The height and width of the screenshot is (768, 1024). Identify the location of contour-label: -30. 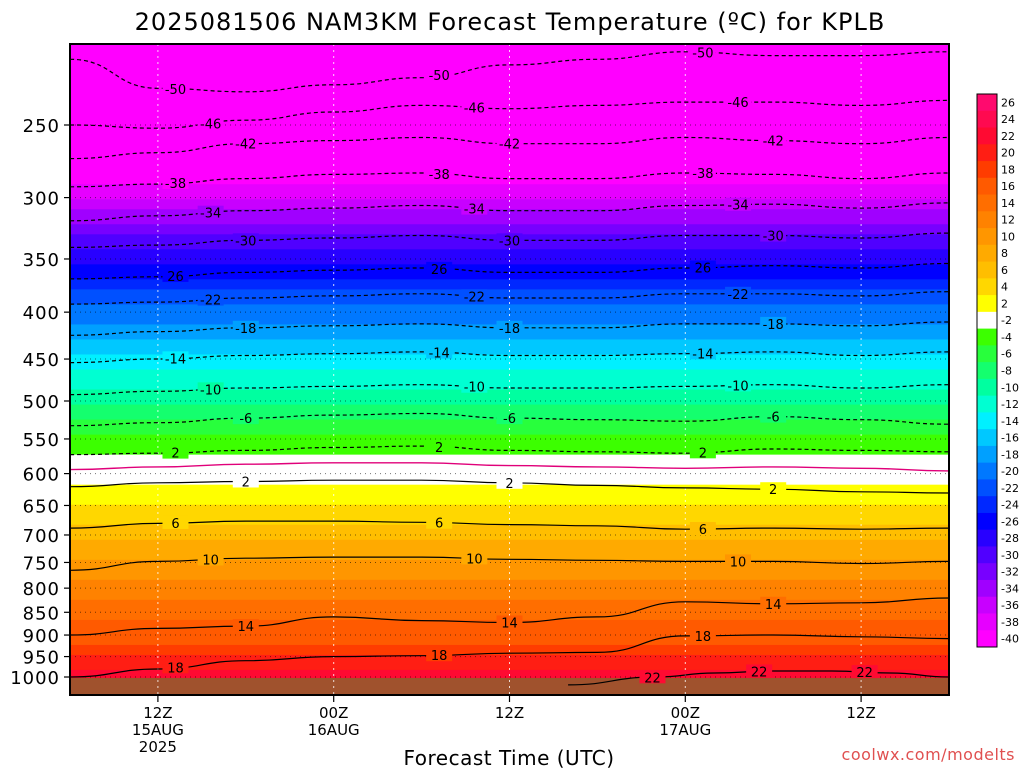
(509, 241).